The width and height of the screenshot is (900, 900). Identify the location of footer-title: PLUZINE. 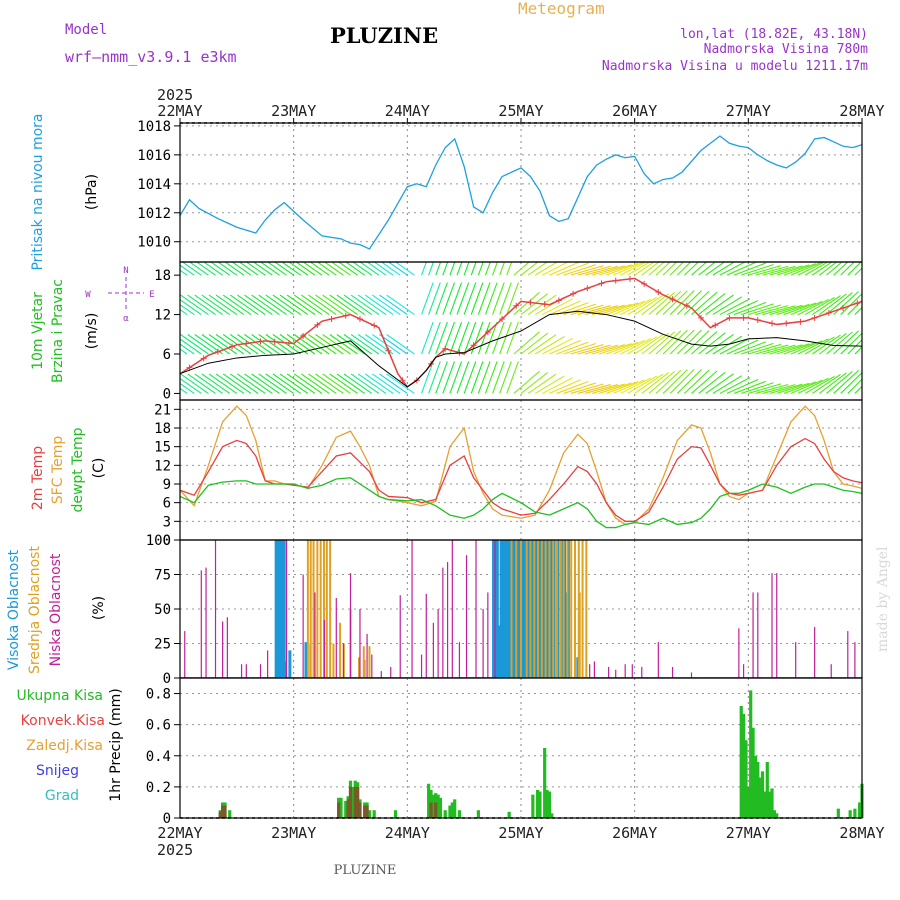
(365, 870).